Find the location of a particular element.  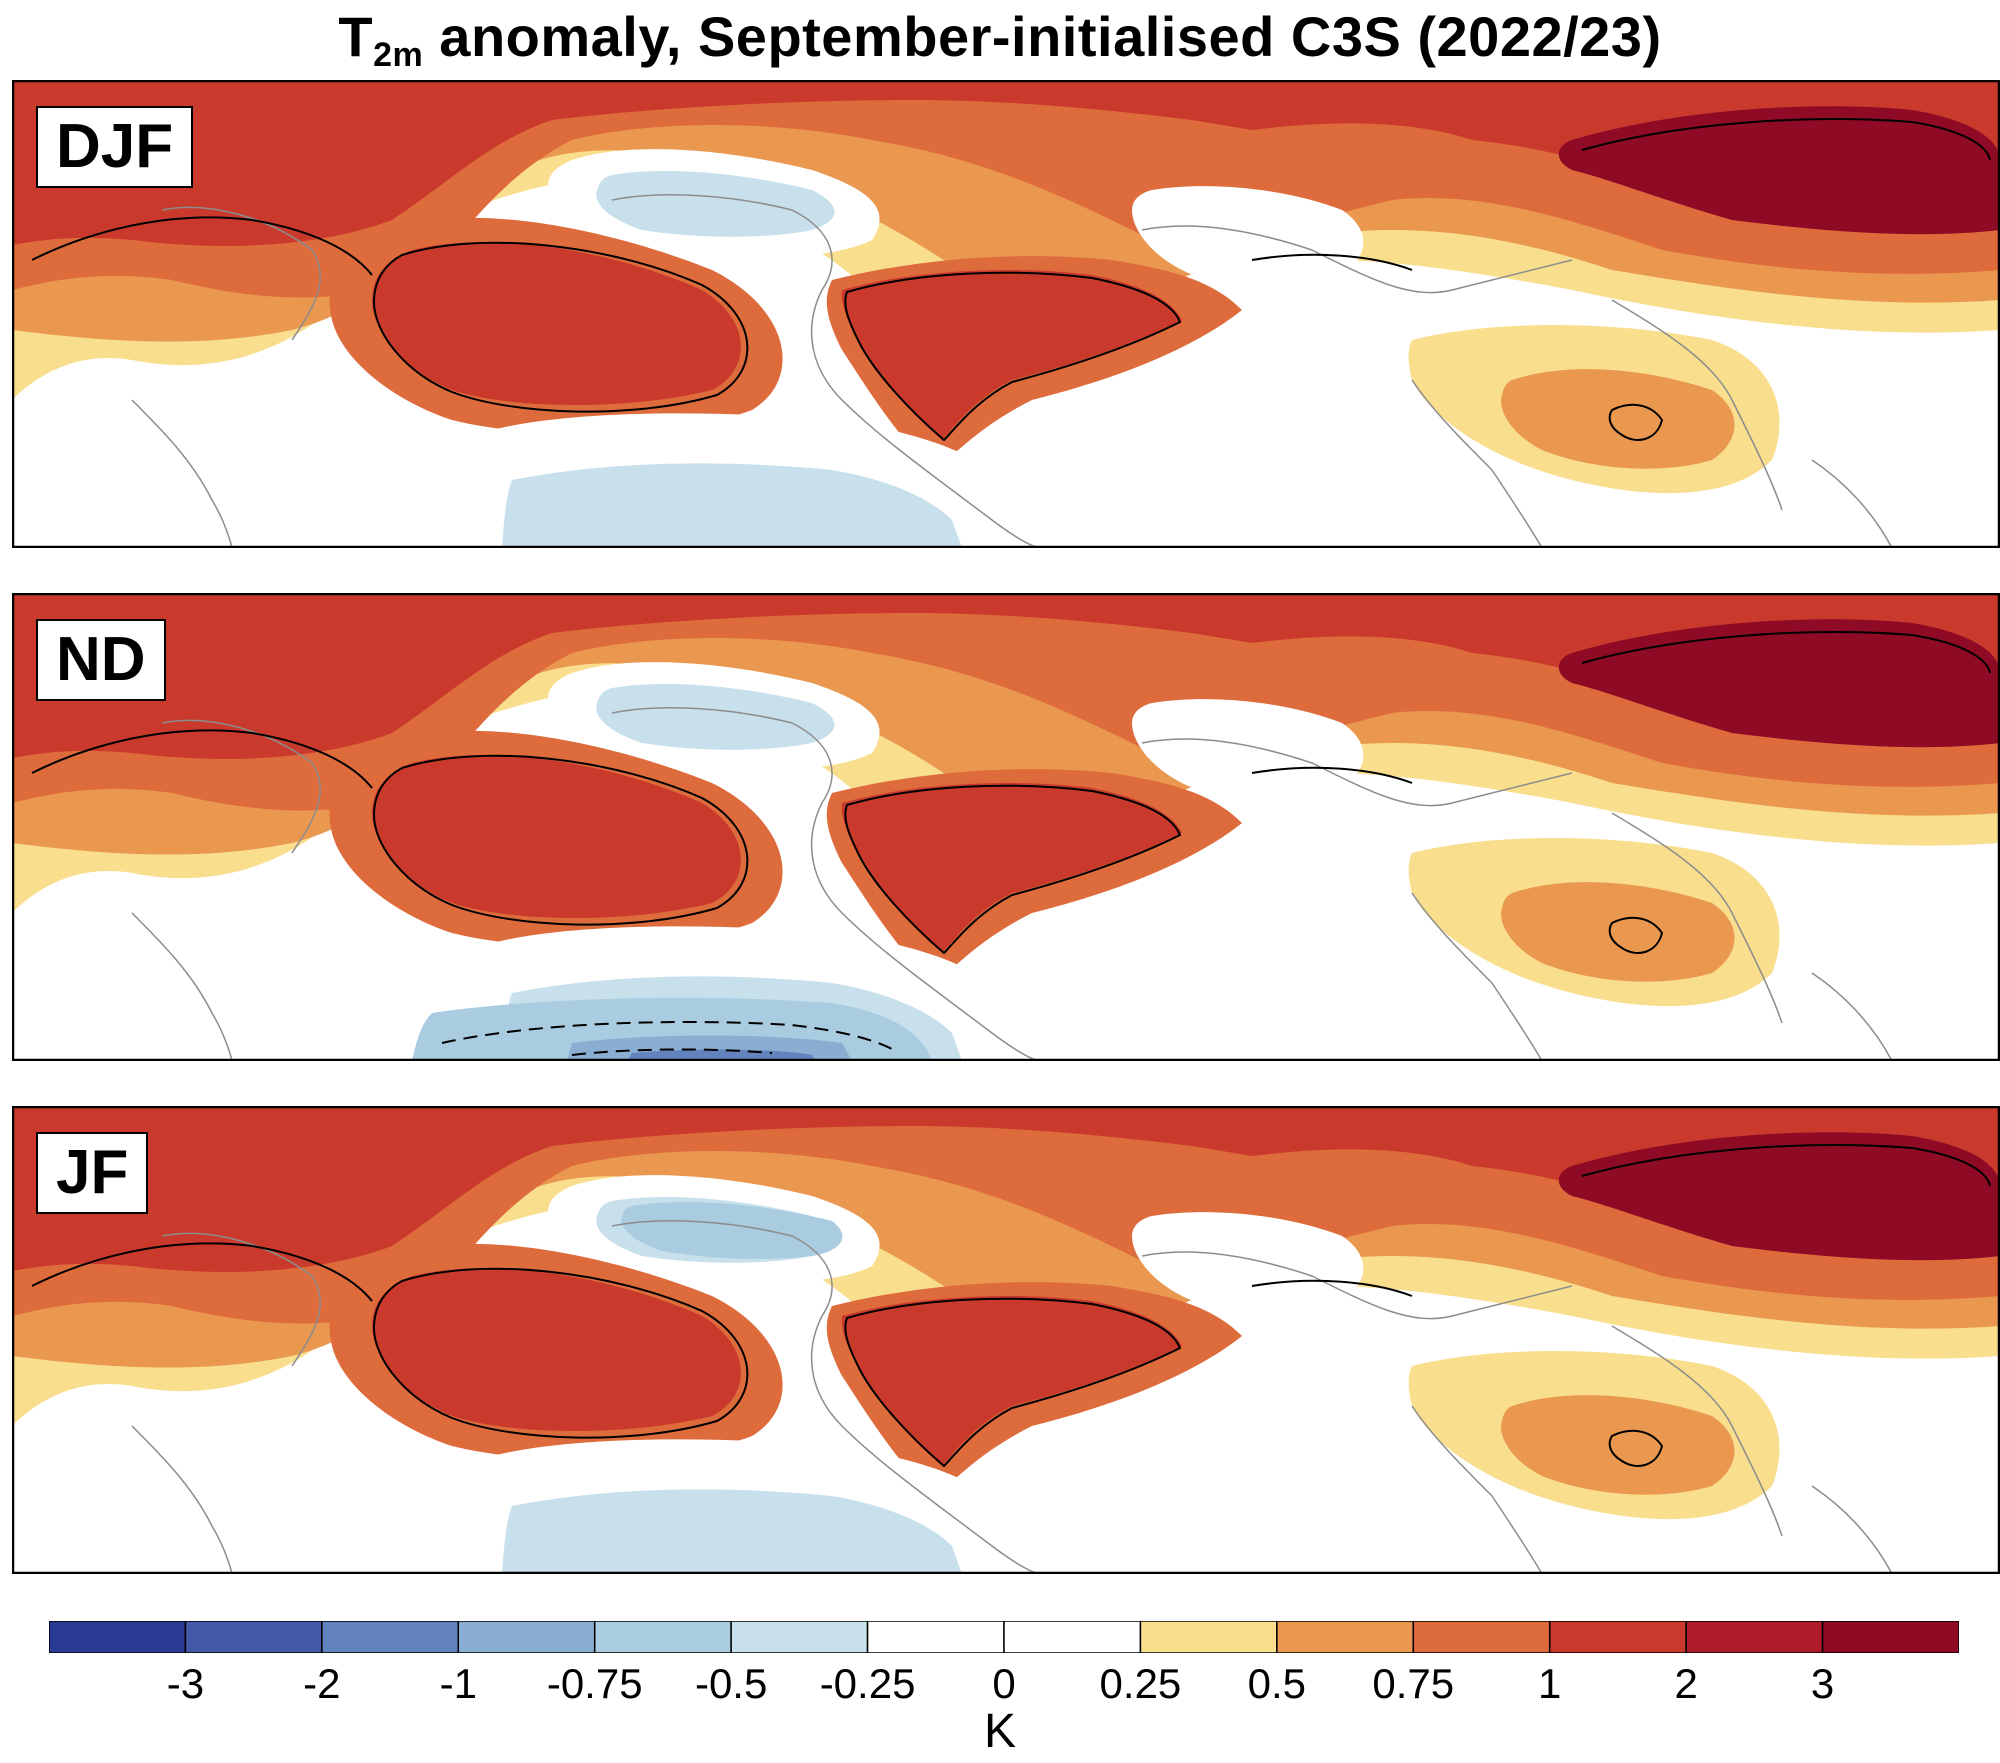

colorbar-tick-label: 0 is located at coordinates (1004, 1683).